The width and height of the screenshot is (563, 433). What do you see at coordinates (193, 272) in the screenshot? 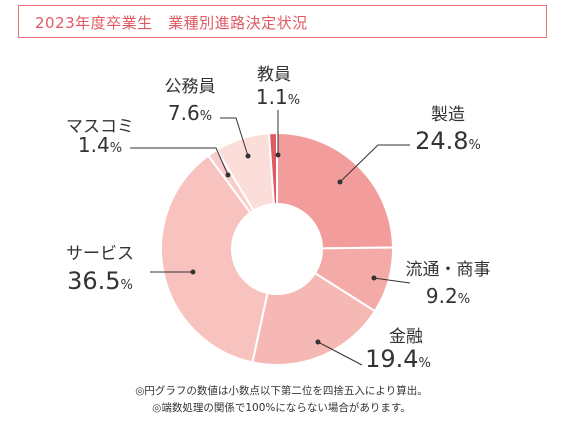
I see `leader-dot-services` at bounding box center [193, 272].